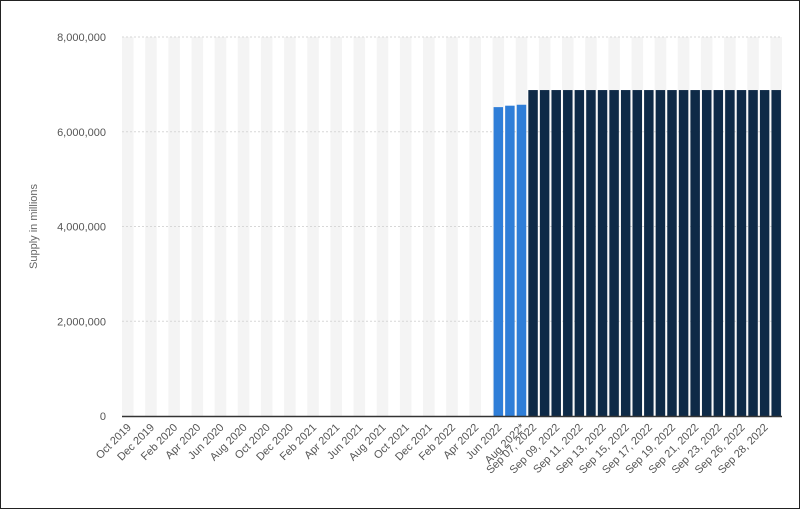 This screenshot has height=513, width=800. I want to click on y-axis-title: Supply in millions, so click(34, 226).